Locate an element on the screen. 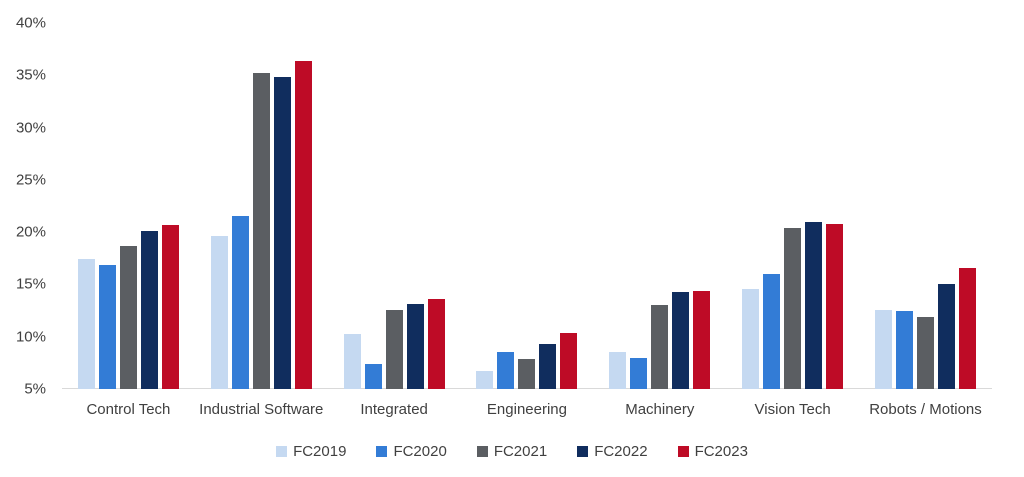 This screenshot has width=1024, height=477. bar-FC2021-integrated is located at coordinates (394, 349).